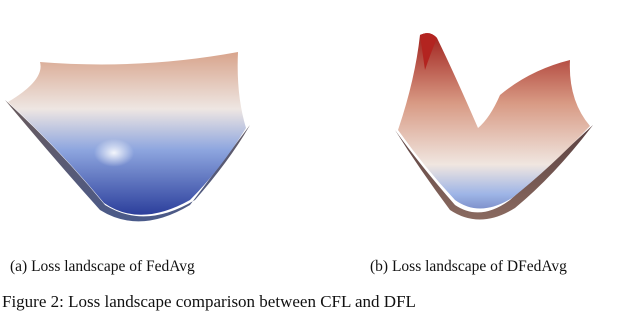 The height and width of the screenshot is (312, 640). What do you see at coordinates (468, 266) in the screenshot?
I see `panel-label: (b) Loss landscape of DFedAvg` at bounding box center [468, 266].